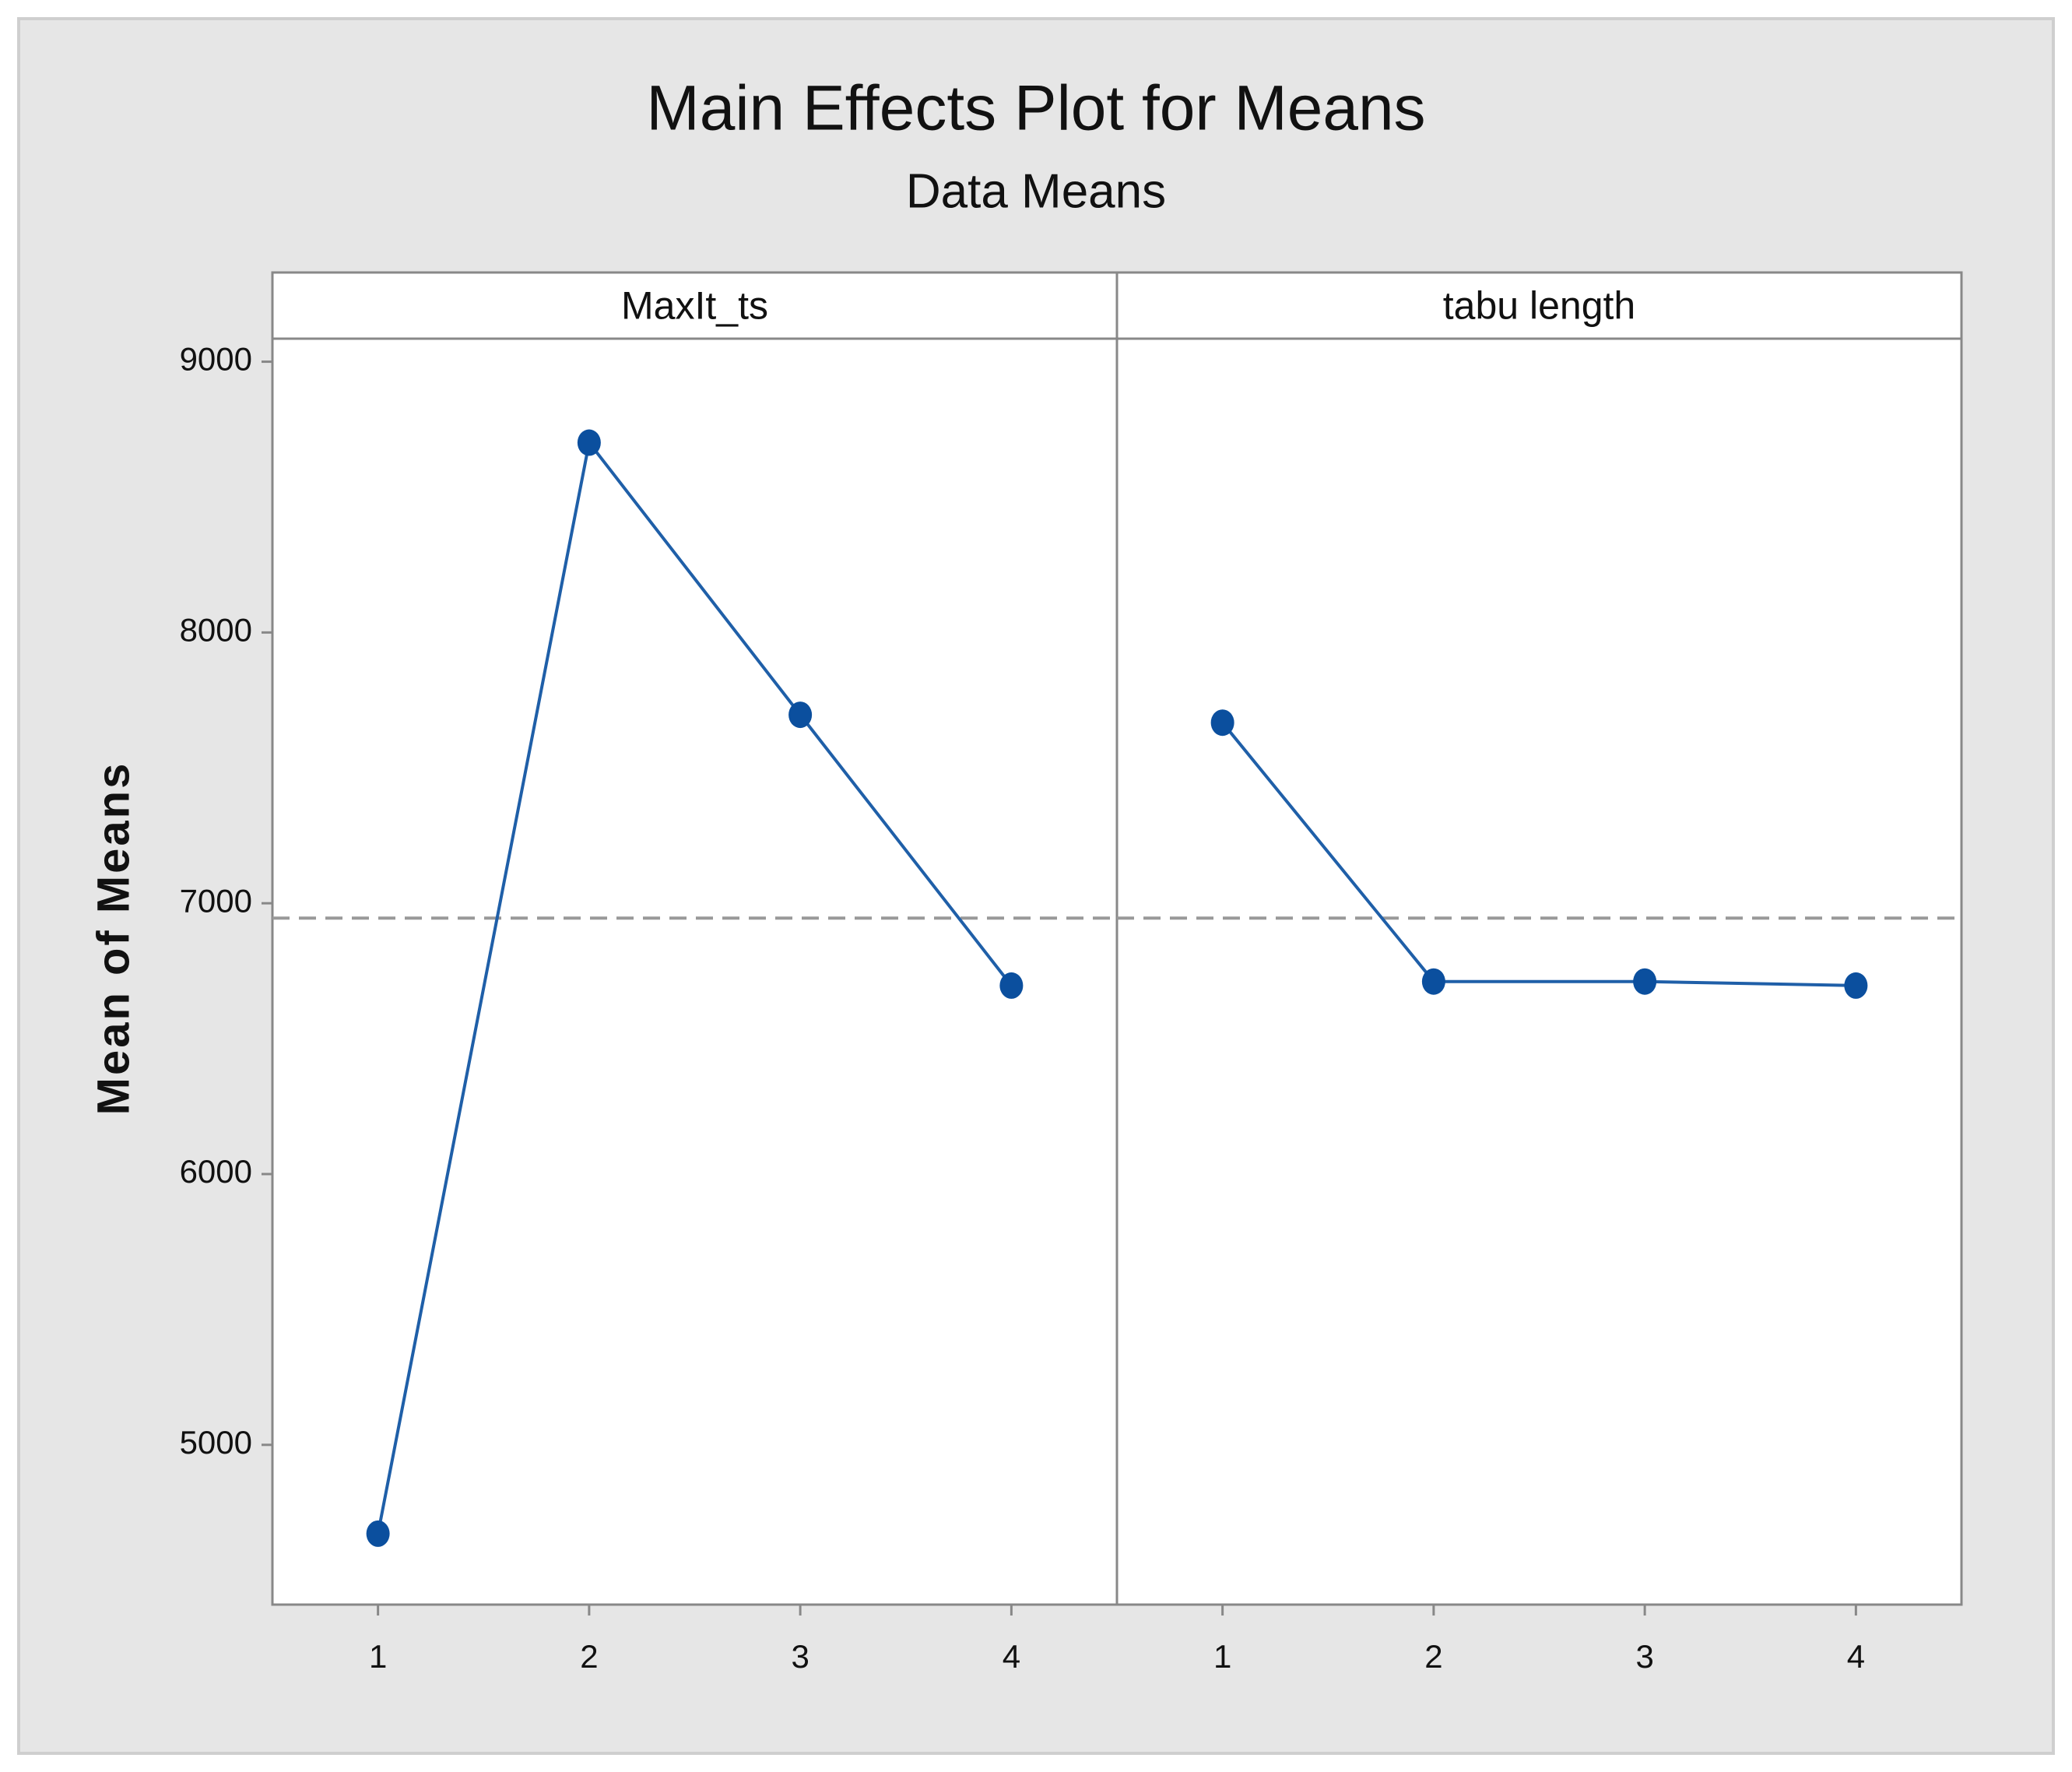 The height and width of the screenshot is (1772, 2072). What do you see at coordinates (1036, 191) in the screenshot?
I see `chart-subtitle: Data Means` at bounding box center [1036, 191].